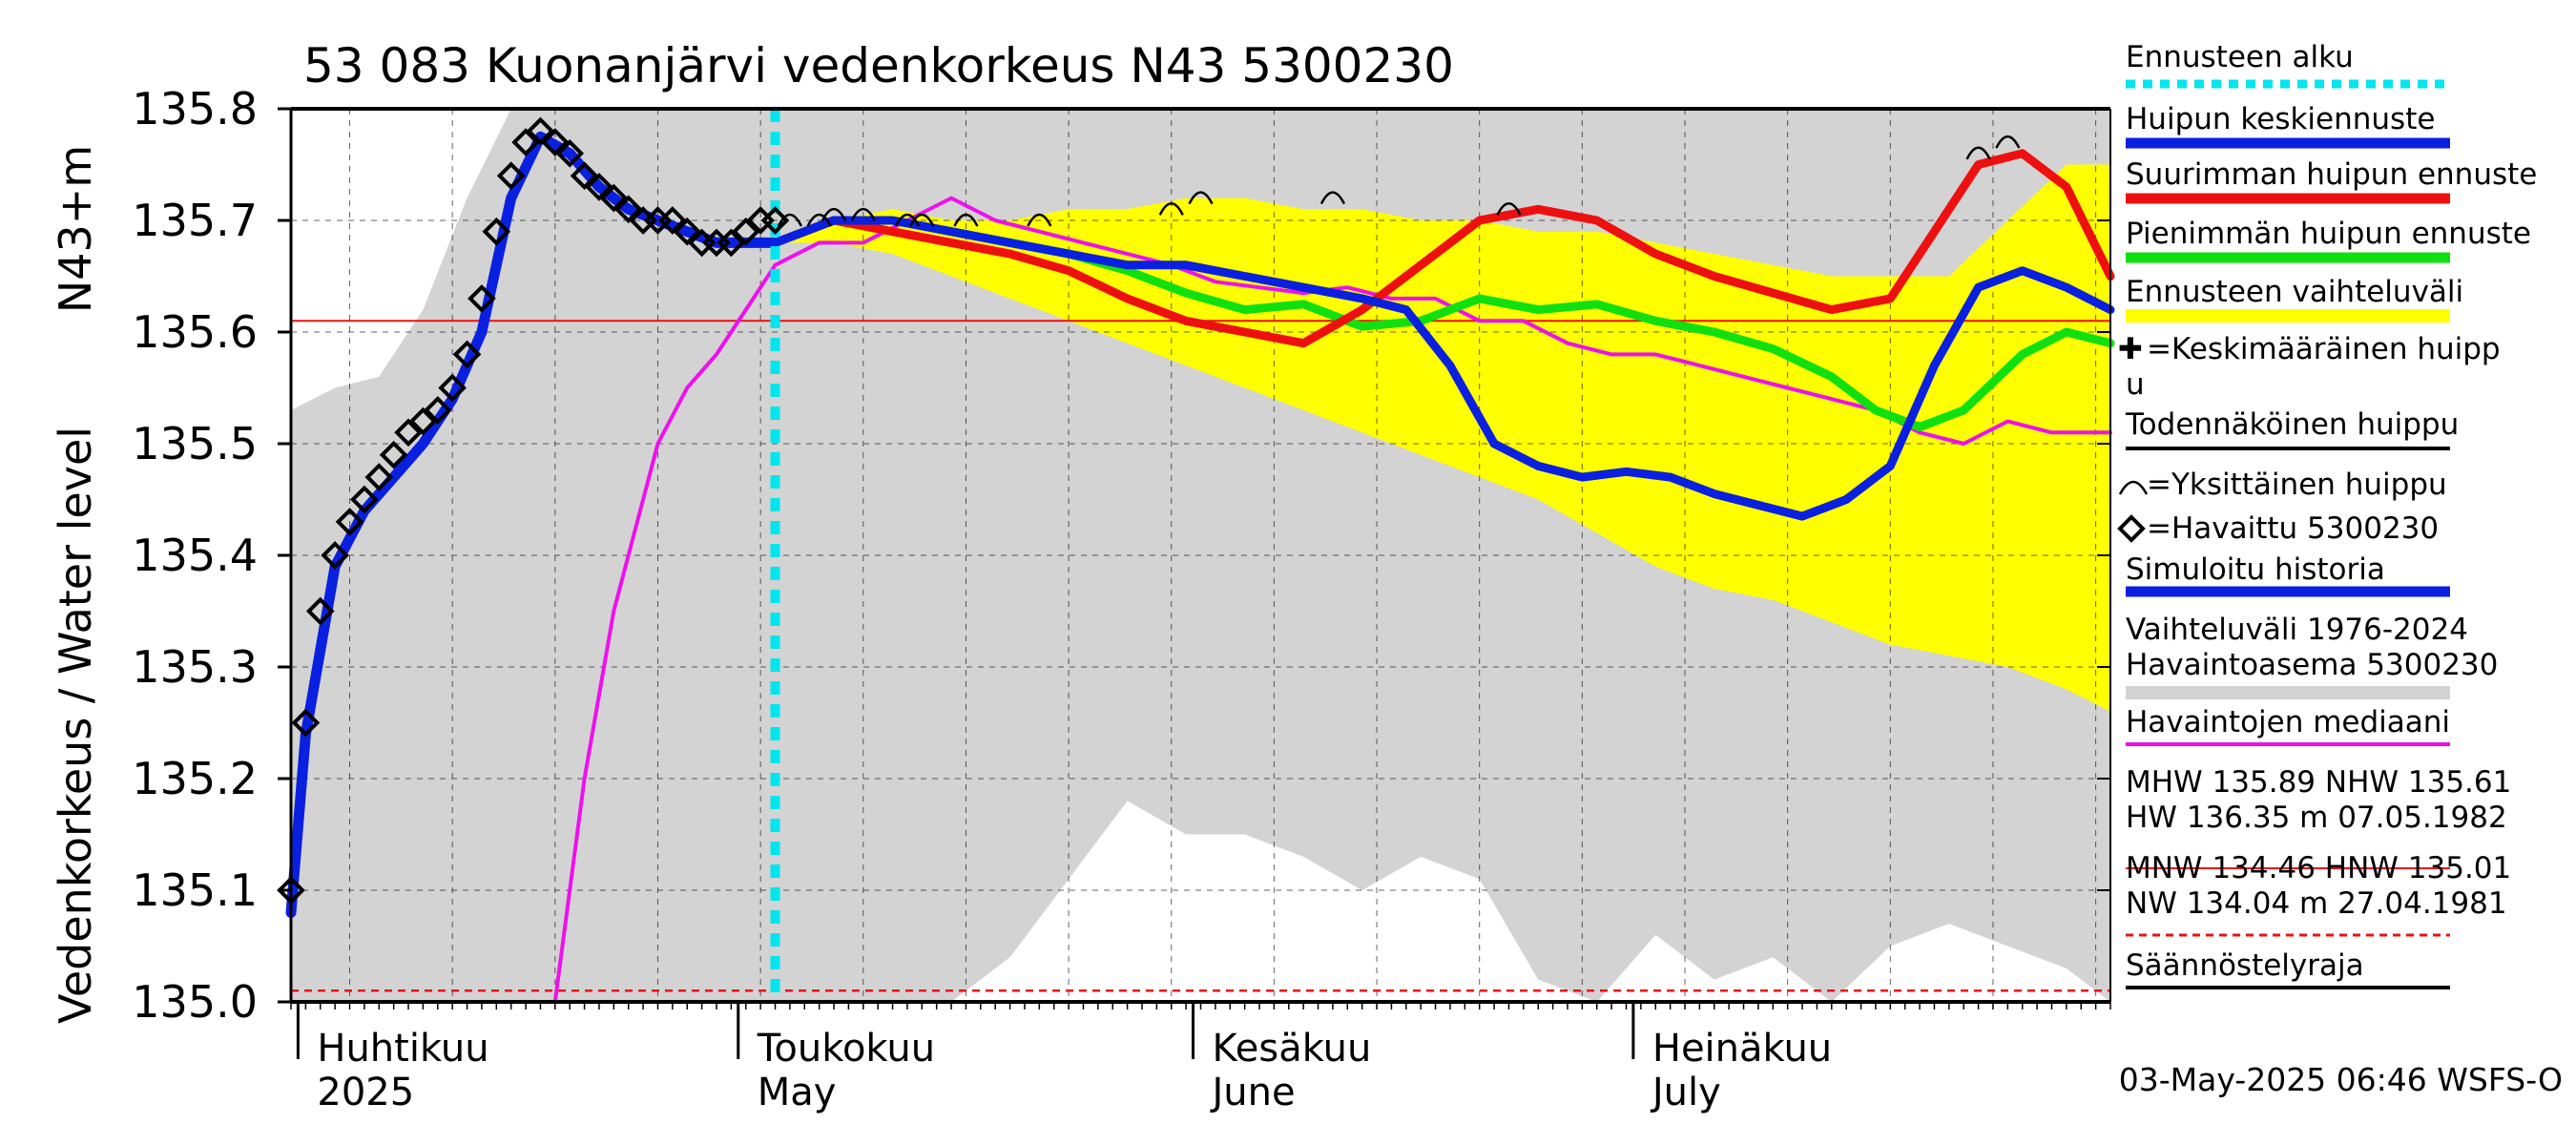  Describe the element at coordinates (2240, 57) in the screenshot. I see `legend-label: Ennusteen alku` at that location.